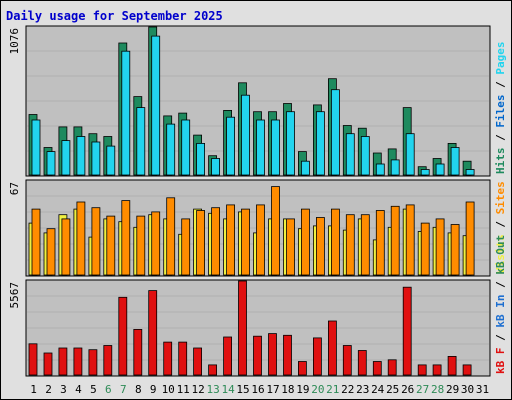 The image size is (512, 400). What do you see at coordinates (392, 389) in the screenshot?
I see `x-tick-label: 25` at bounding box center [392, 389].